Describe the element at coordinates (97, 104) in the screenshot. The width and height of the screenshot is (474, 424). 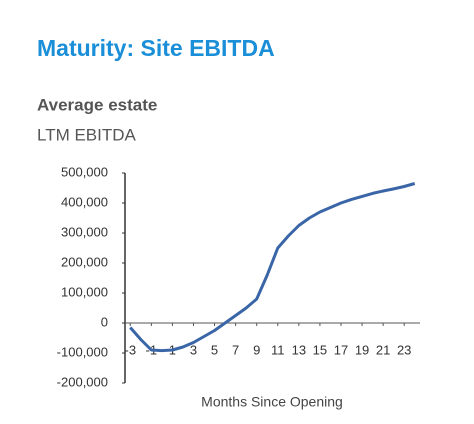
I see `chart-subtitle: Average estate` at that location.